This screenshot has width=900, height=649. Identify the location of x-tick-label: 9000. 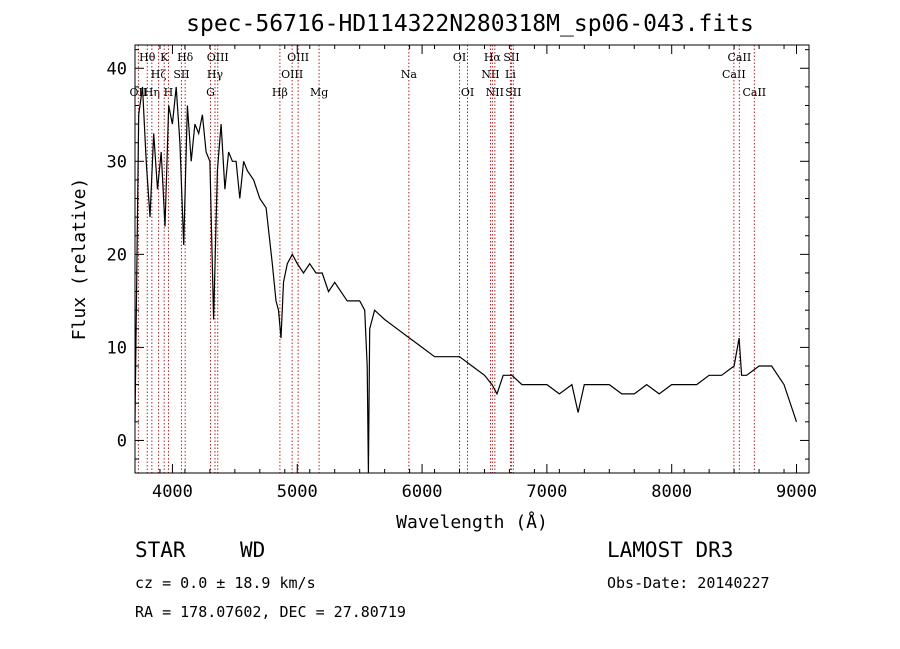
(796, 492).